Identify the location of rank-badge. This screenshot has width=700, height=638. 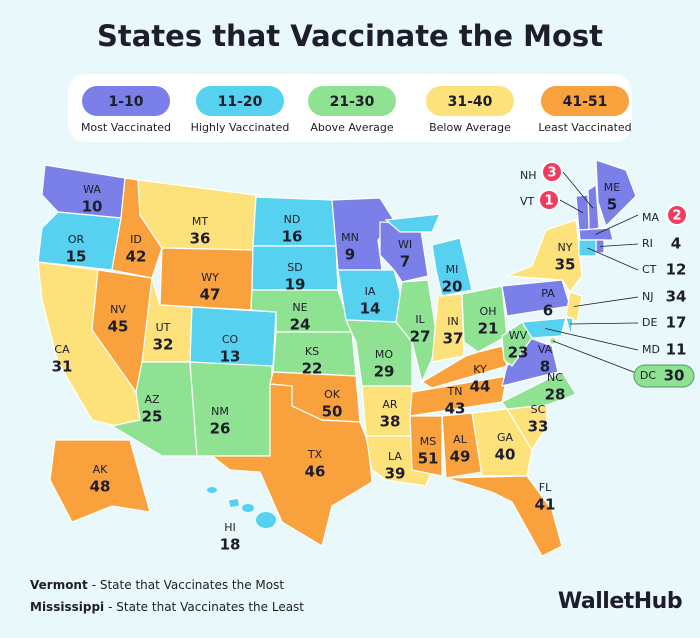
(552, 172).